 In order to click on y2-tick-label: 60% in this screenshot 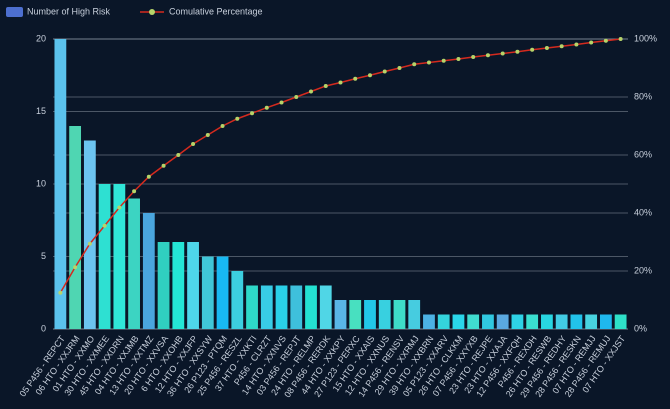, I will do `click(643, 154)`.